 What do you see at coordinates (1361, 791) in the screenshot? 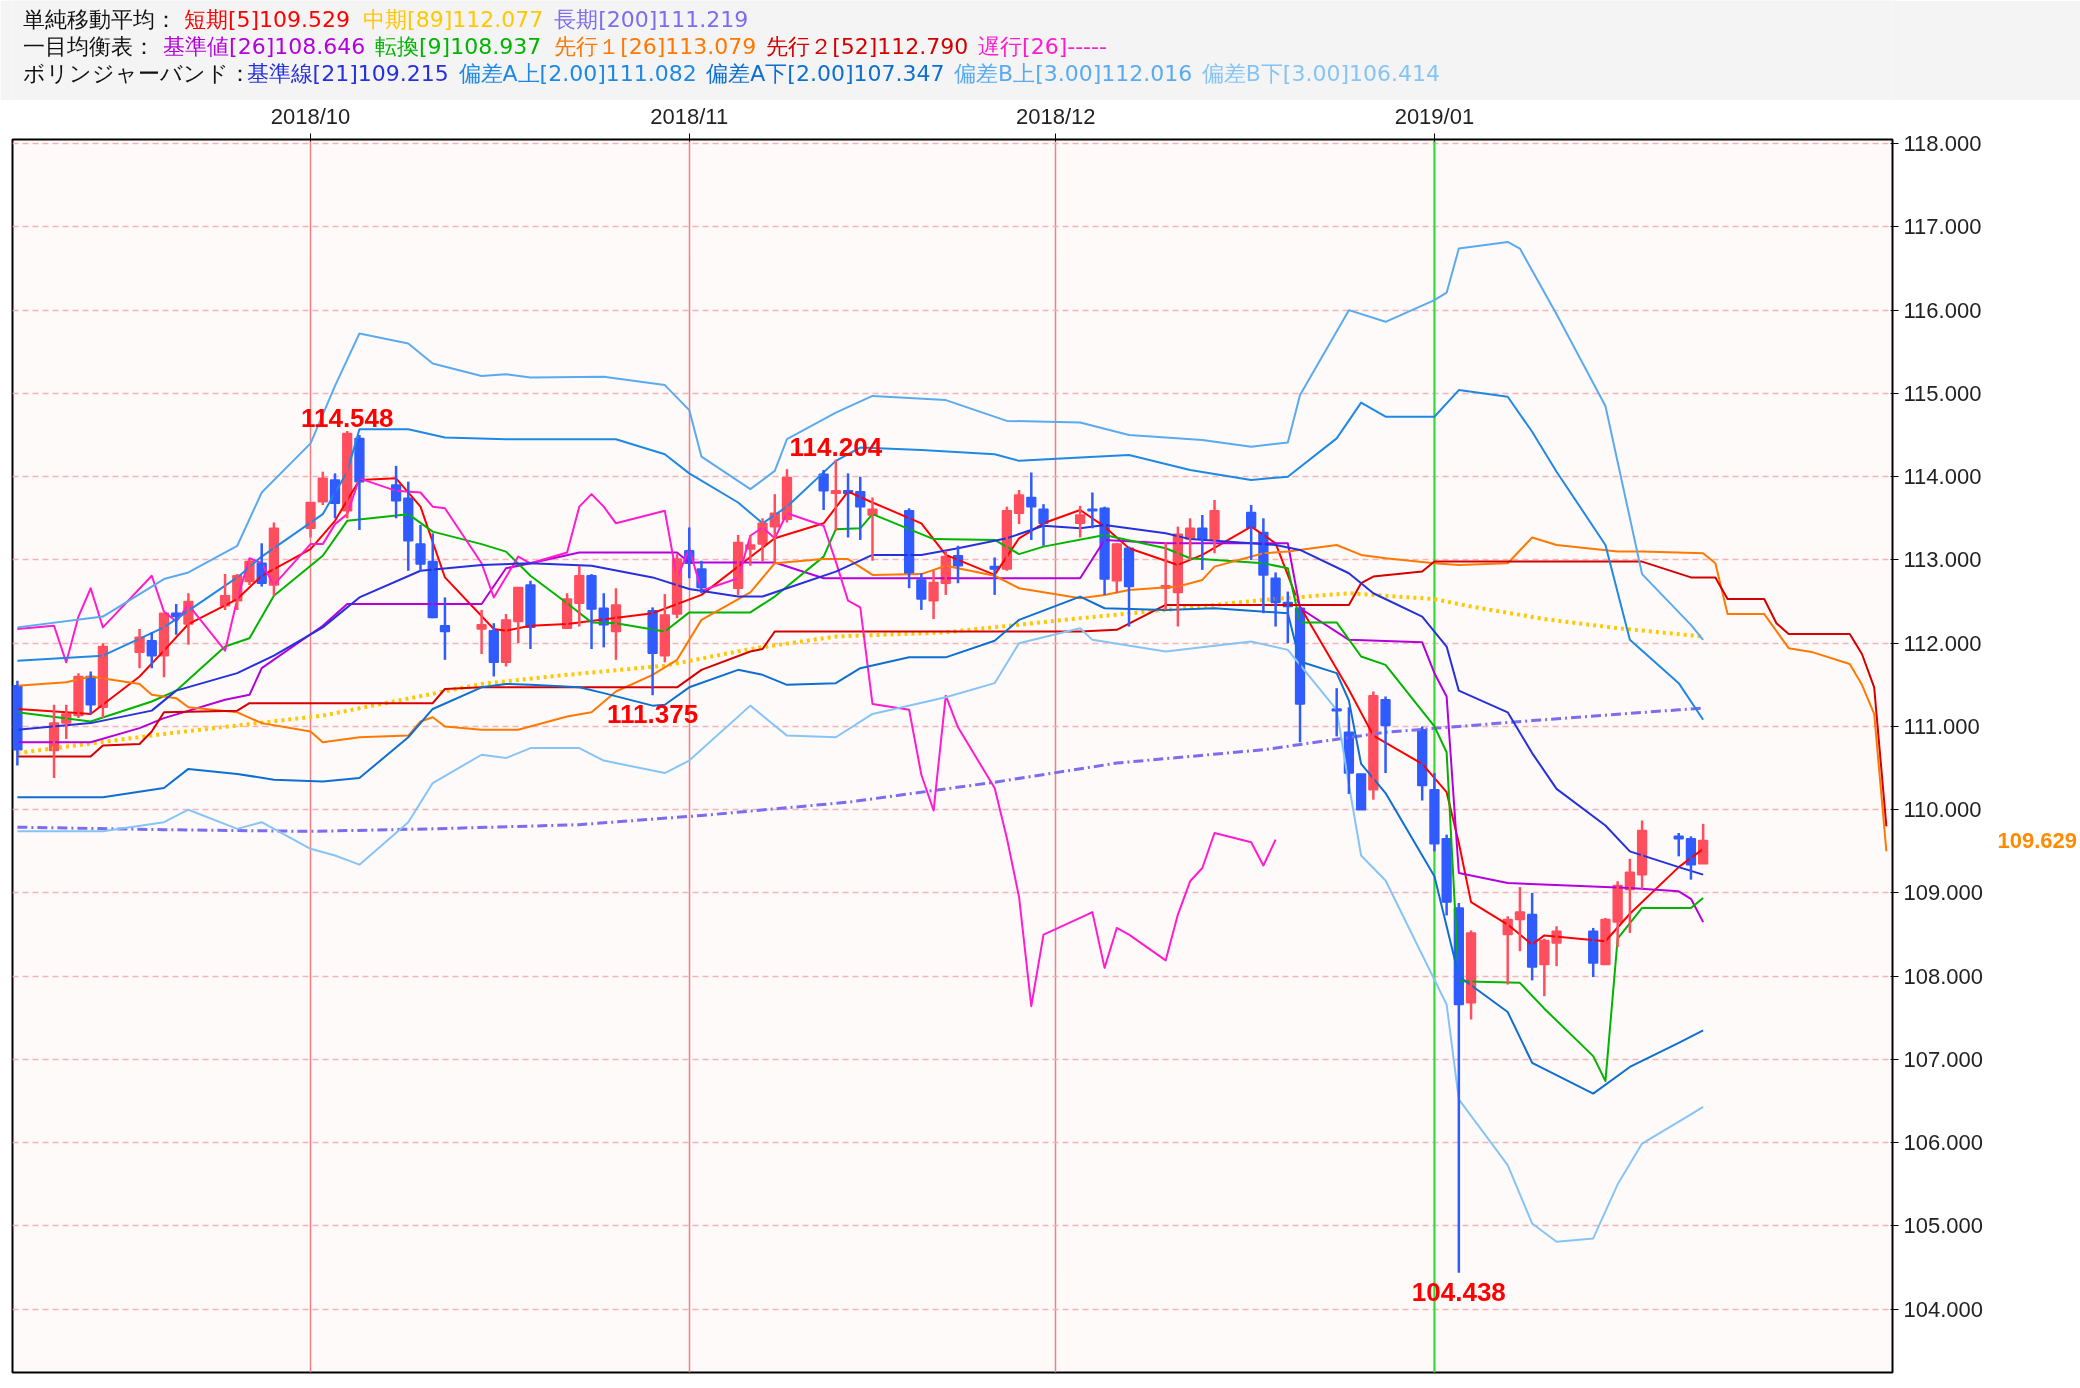
I see `candlestick` at bounding box center [1361, 791].